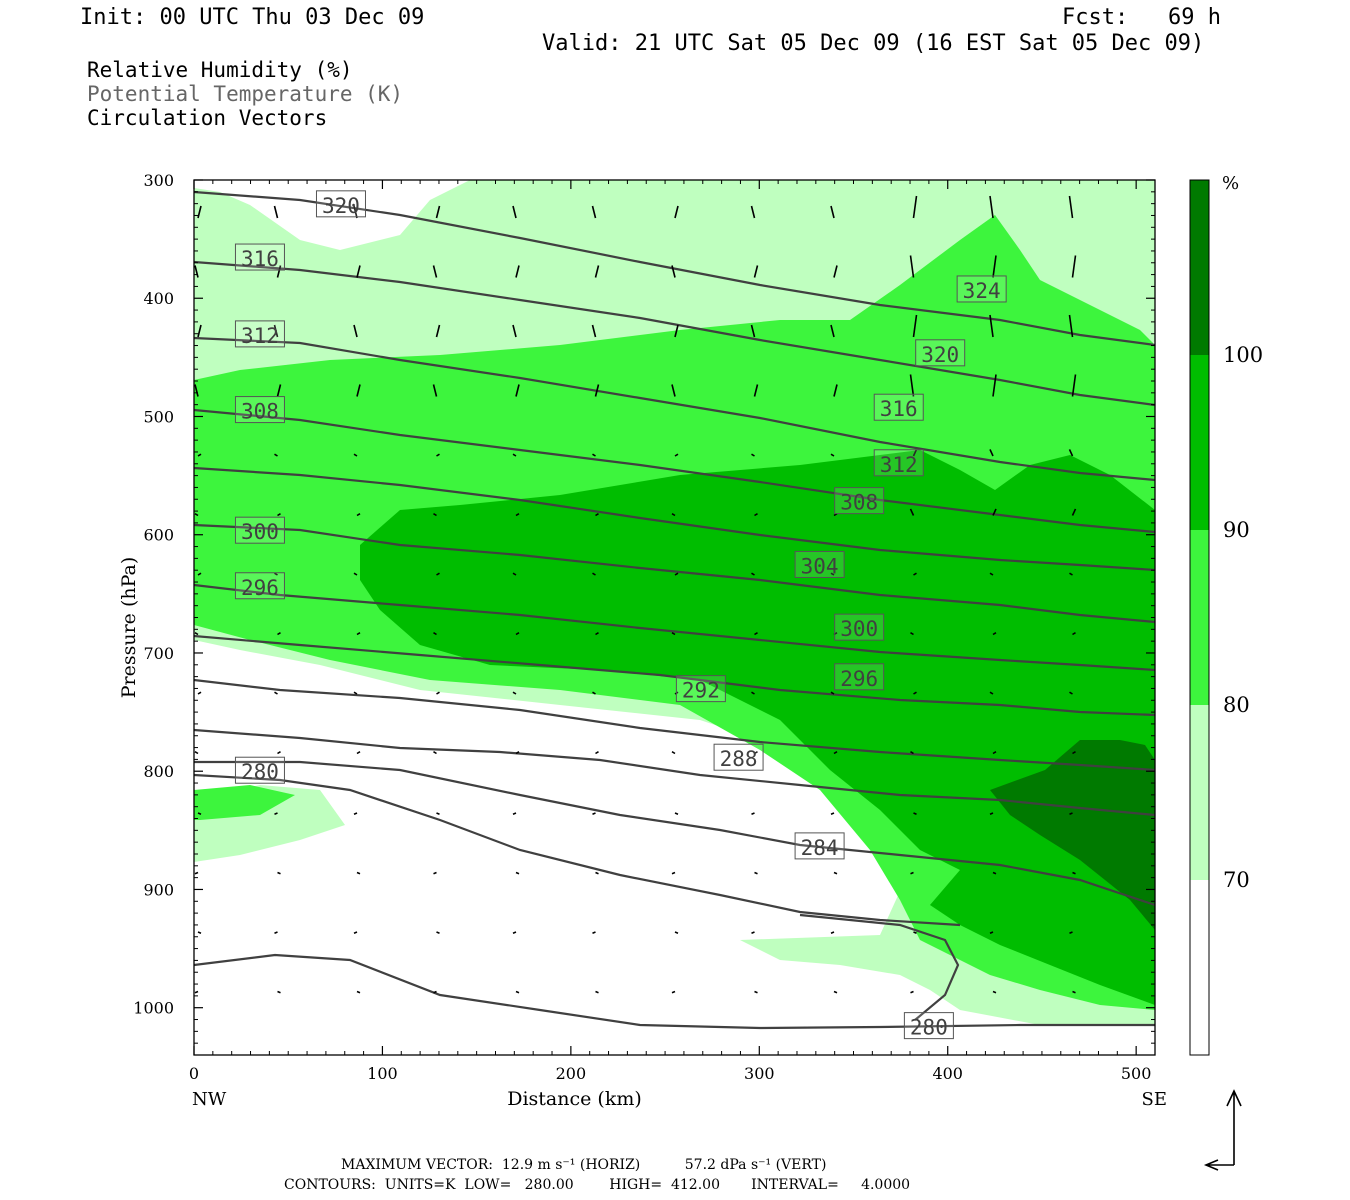  What do you see at coordinates (260, 336) in the screenshot?
I see `theta-label-text: 312` at bounding box center [260, 336].